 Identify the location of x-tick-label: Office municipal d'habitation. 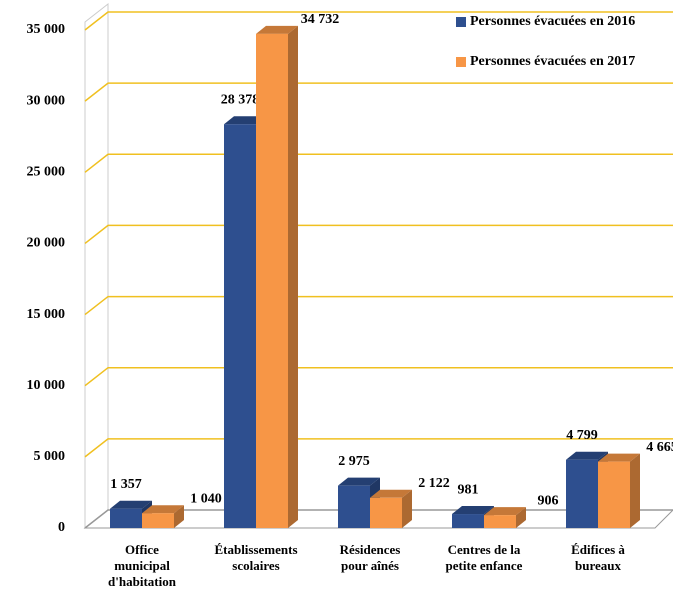
(142, 565).